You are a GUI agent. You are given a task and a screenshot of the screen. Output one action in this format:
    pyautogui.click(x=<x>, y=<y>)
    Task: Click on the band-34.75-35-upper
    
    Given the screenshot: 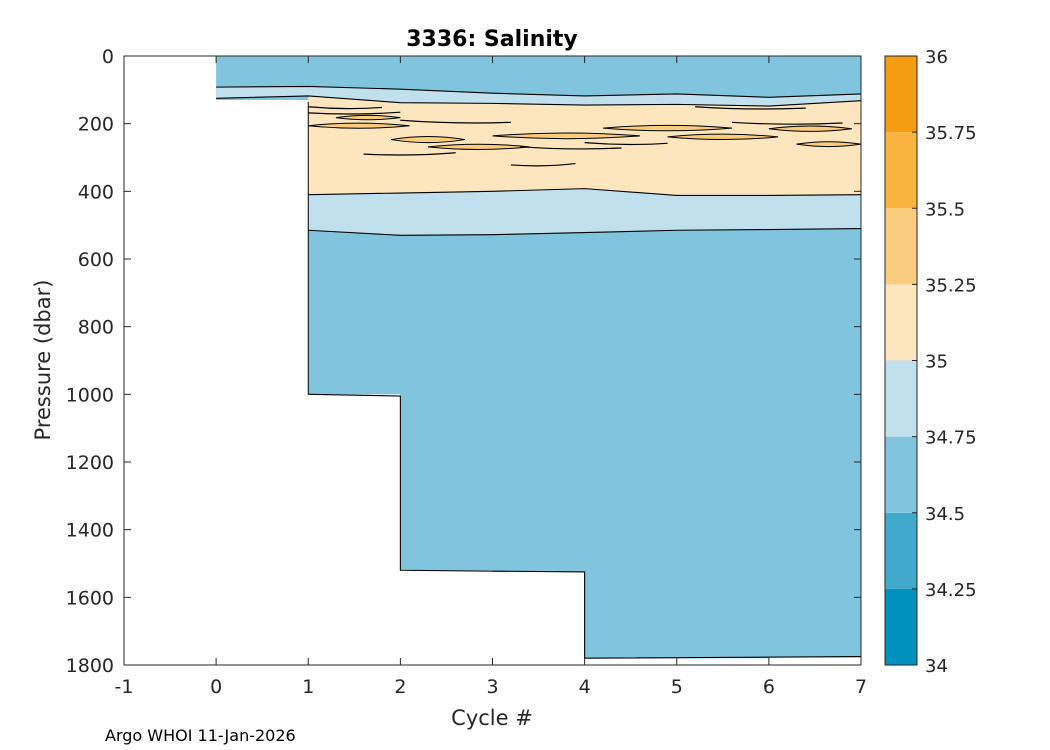 What is the action you would take?
    pyautogui.click(x=538, y=96)
    